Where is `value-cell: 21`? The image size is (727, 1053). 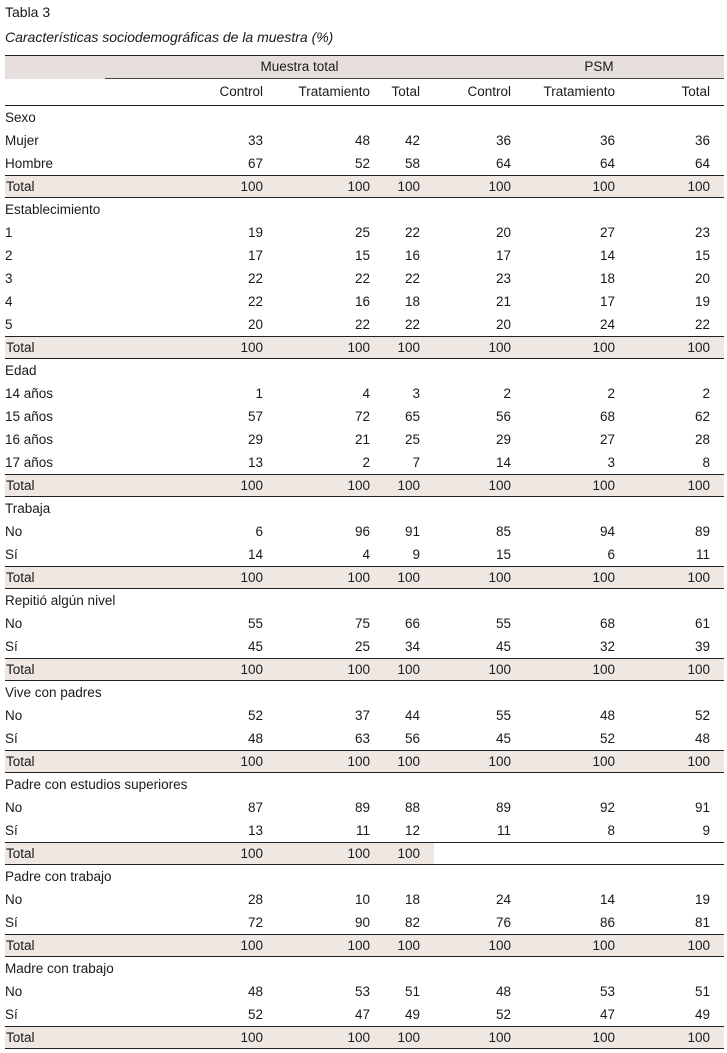 value-cell: 21 is located at coordinates (362, 439).